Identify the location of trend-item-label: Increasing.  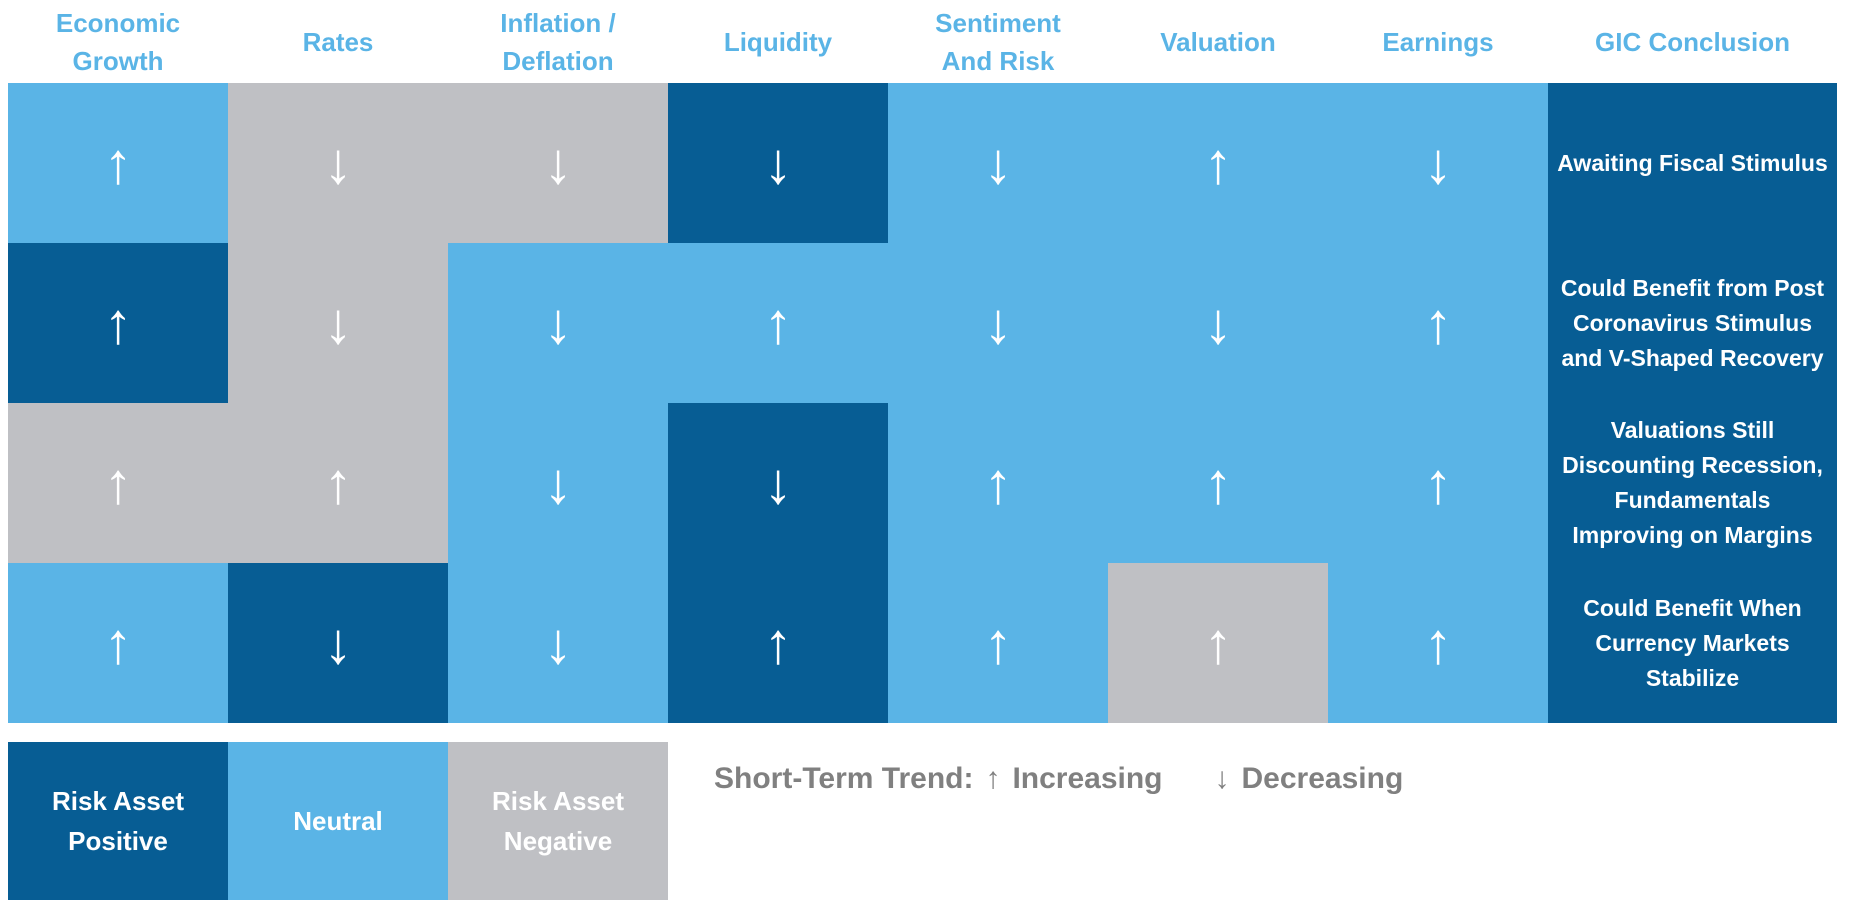
(1087, 778).